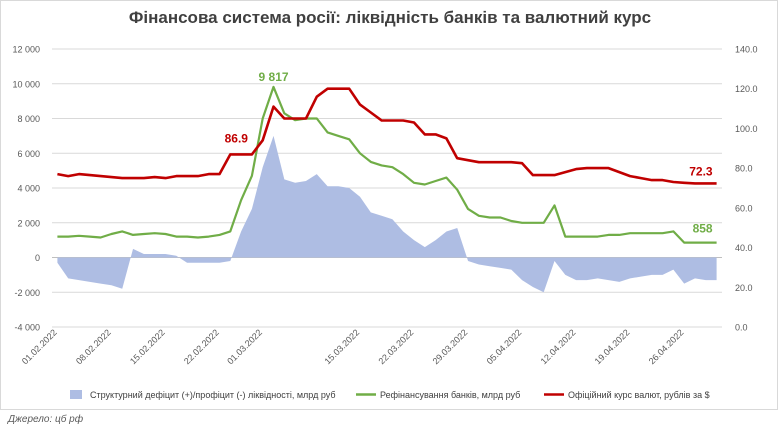  What do you see at coordinates (744, 248) in the screenshot?
I see `right-tick-label: 40.0` at bounding box center [744, 248].